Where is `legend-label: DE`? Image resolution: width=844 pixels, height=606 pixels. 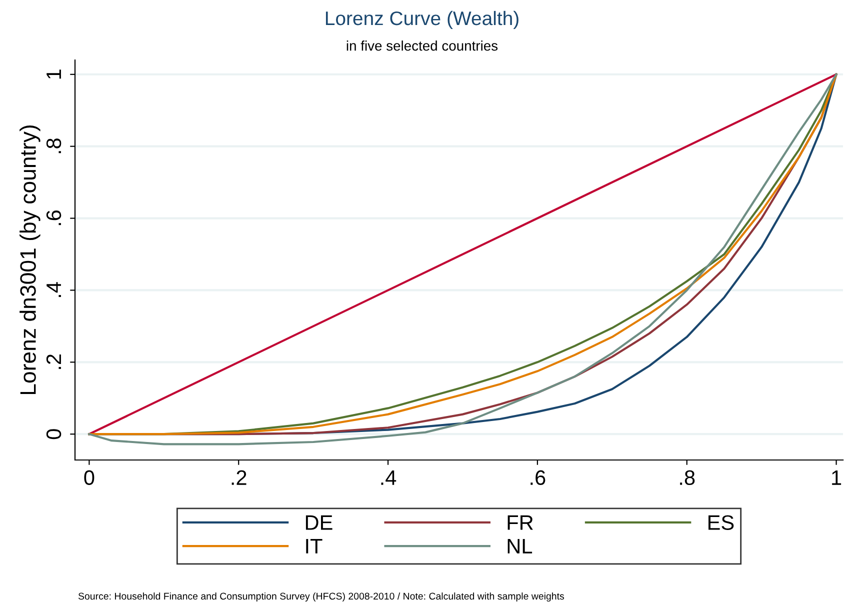
legend-label: DE is located at coordinates (319, 522).